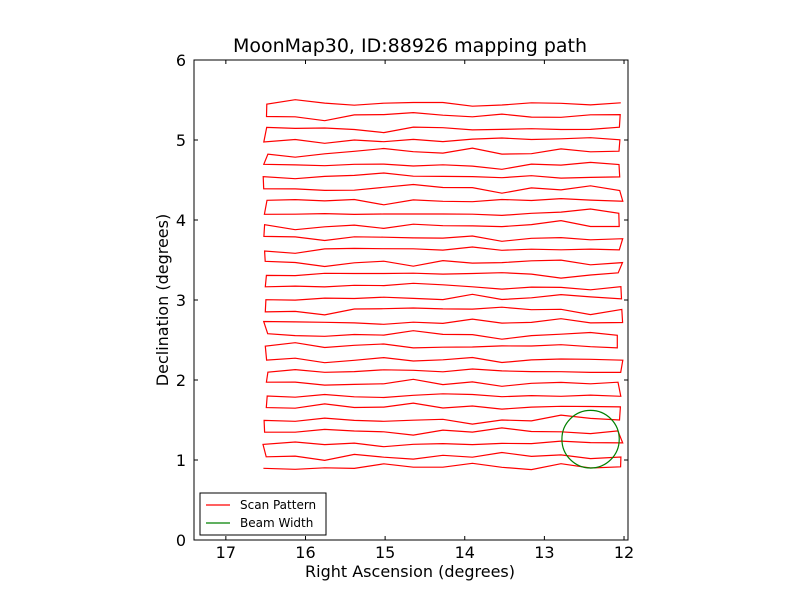 This screenshot has height=600, width=800. What do you see at coordinates (181, 460) in the screenshot?
I see `y-tick-label: 1` at bounding box center [181, 460].